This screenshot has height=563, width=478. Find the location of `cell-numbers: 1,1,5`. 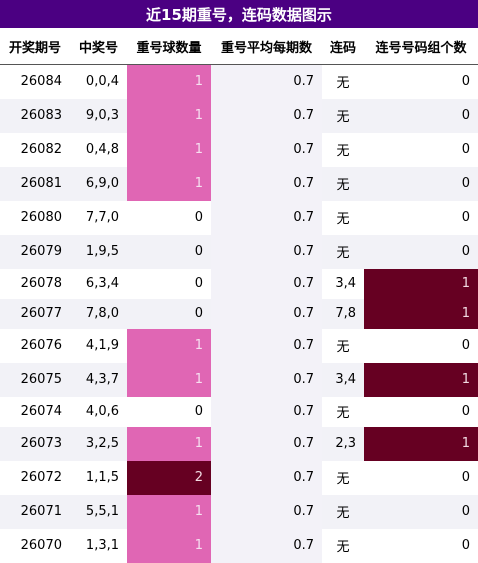

cell-numbers: 1,1,5 is located at coordinates (98, 477).